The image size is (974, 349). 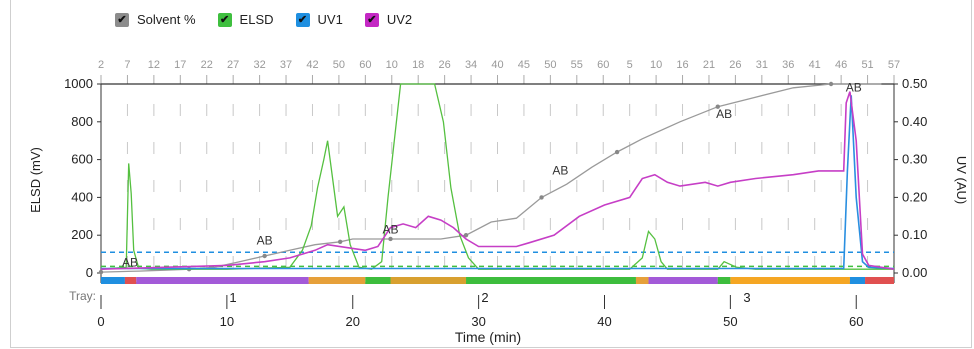 What do you see at coordinates (256, 19) in the screenshot?
I see `legend-label: ELSD` at bounding box center [256, 19].